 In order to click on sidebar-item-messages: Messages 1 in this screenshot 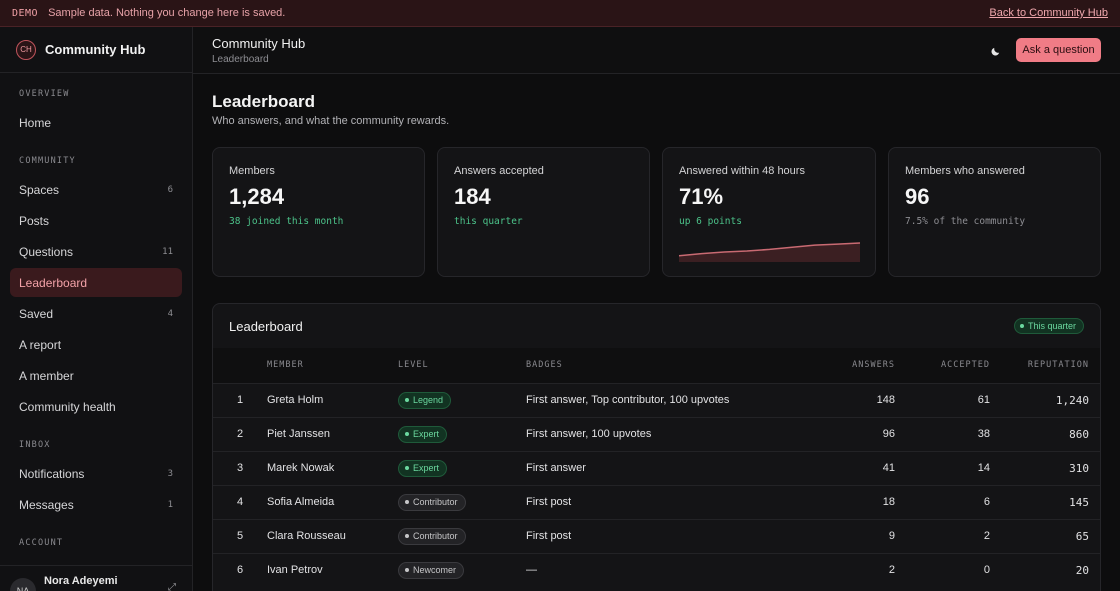, I will do `click(96, 504)`.